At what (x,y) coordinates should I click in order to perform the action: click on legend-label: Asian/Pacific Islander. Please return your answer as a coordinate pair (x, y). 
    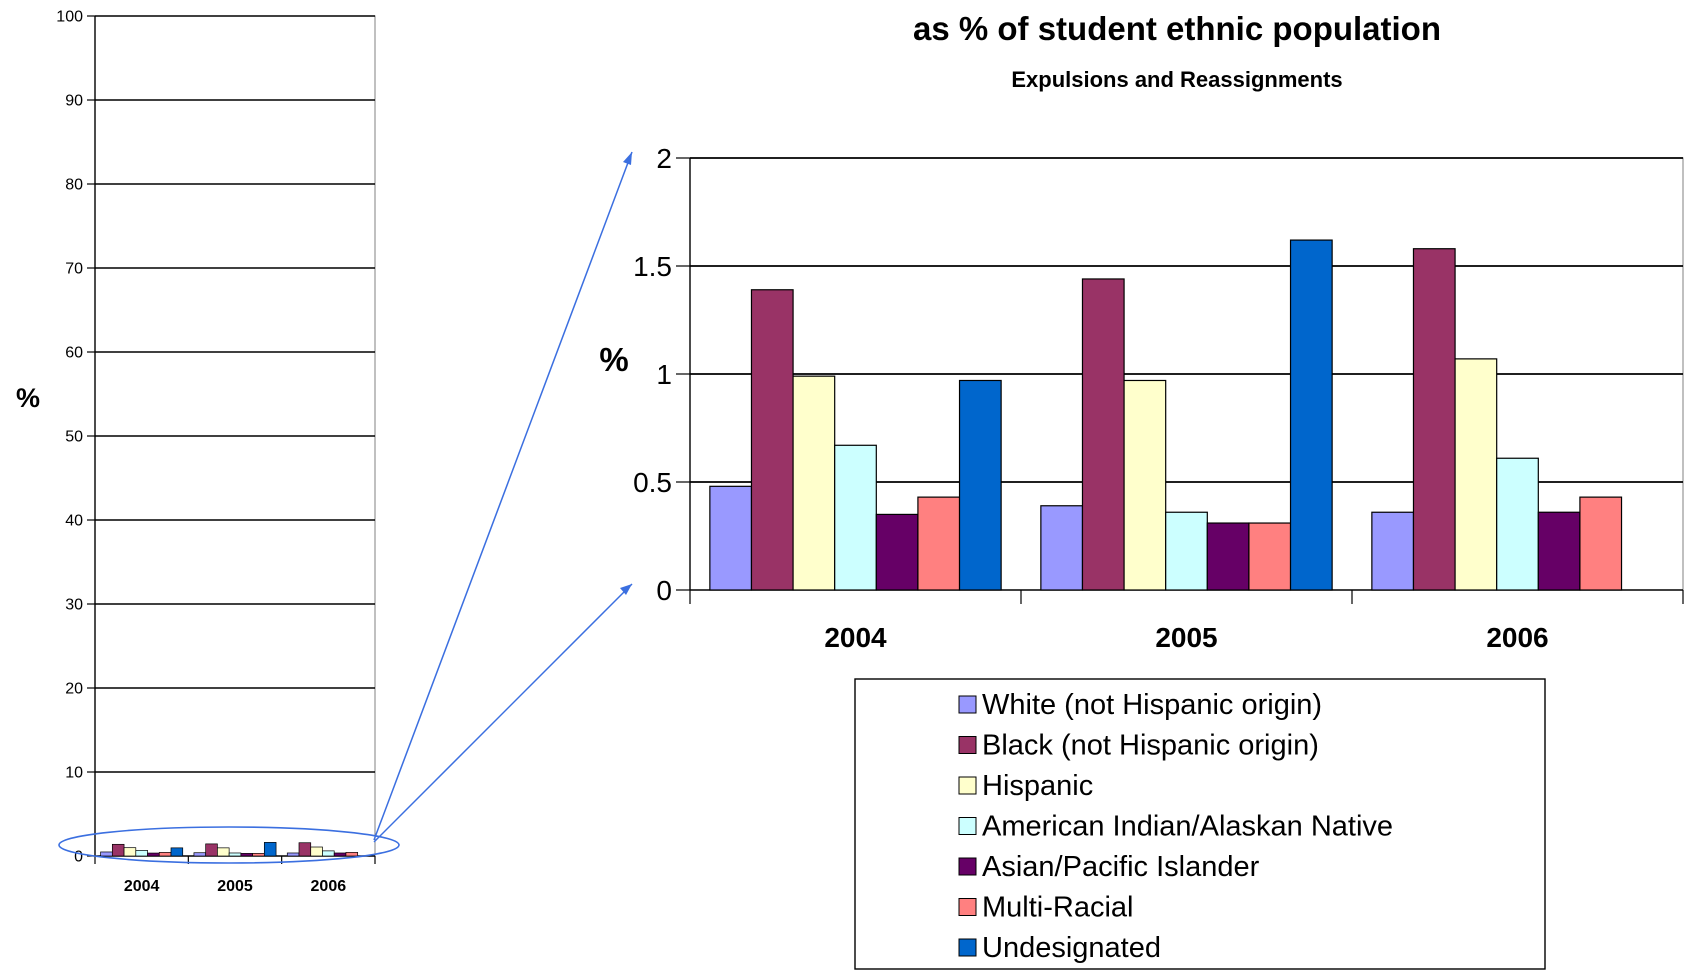
    Looking at the image, I should click on (1121, 867).